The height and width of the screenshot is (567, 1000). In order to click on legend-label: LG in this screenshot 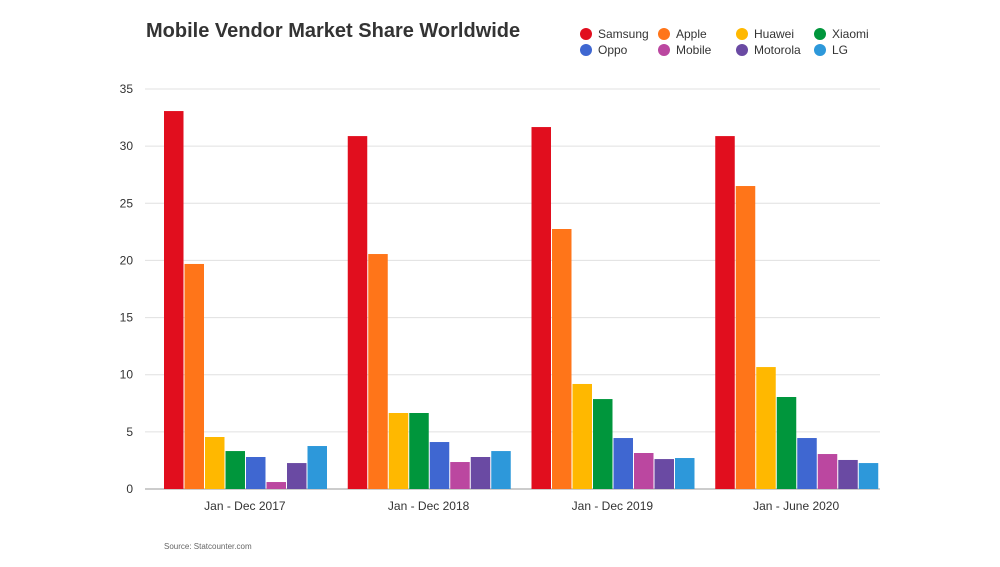, I will do `click(840, 49)`.